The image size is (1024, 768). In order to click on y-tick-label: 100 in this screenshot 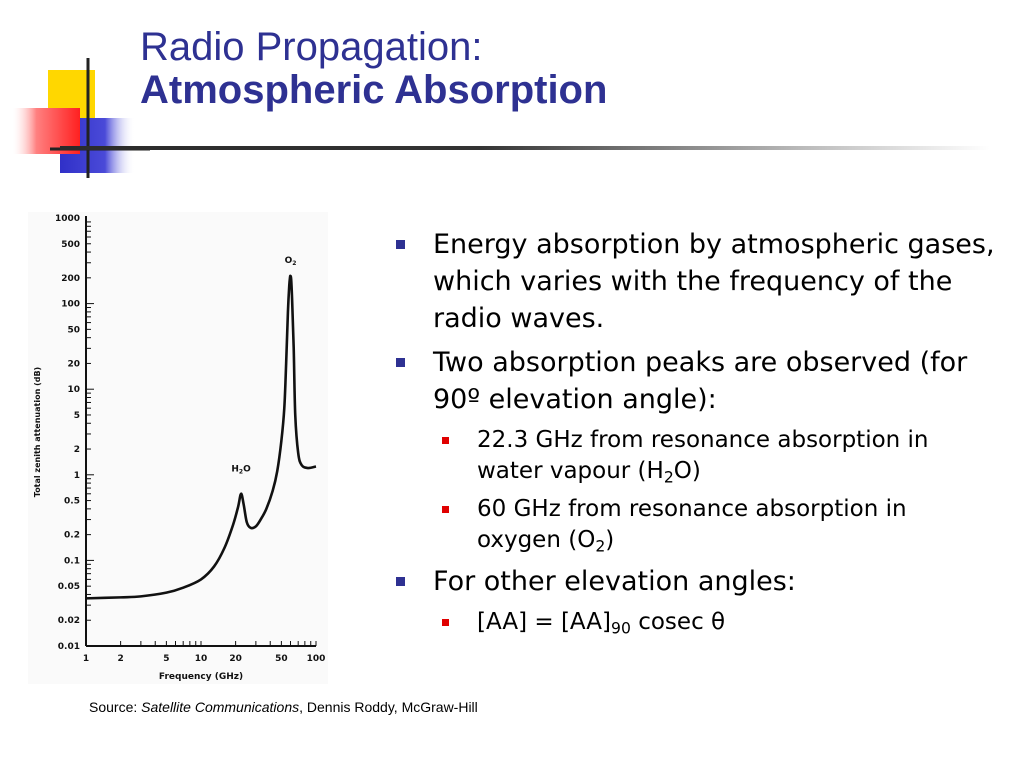, I will do `click(70, 305)`.